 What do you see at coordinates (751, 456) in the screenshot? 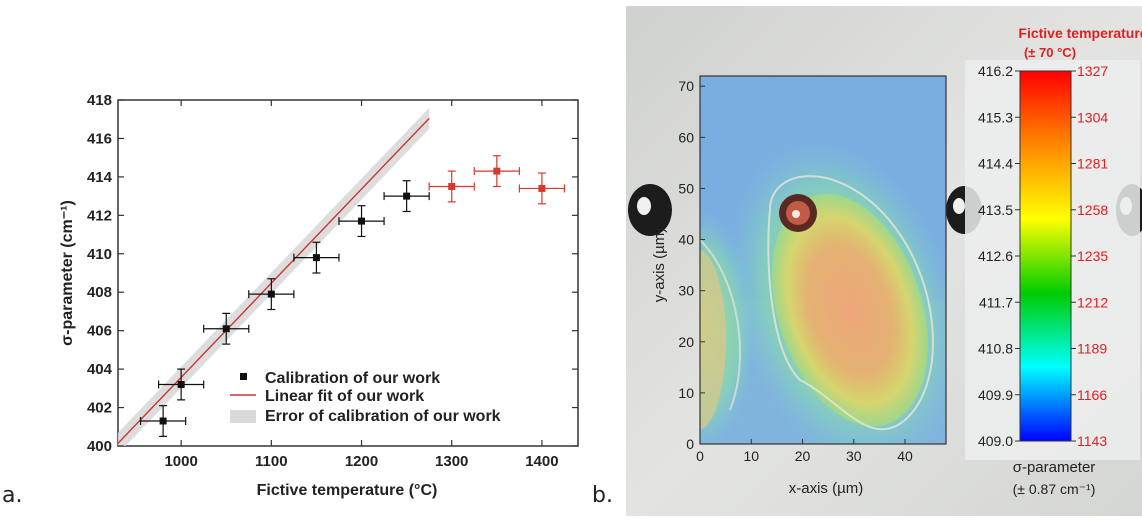
I see `x-tick-label-b-1: 10` at bounding box center [751, 456].